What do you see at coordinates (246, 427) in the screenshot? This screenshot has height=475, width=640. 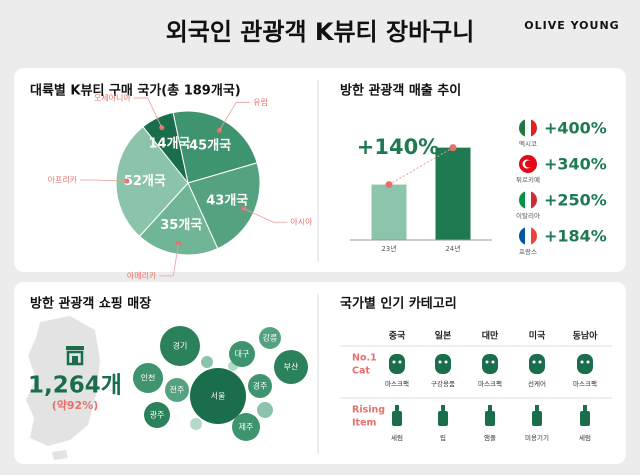 I see `region-label: 제주` at bounding box center [246, 427].